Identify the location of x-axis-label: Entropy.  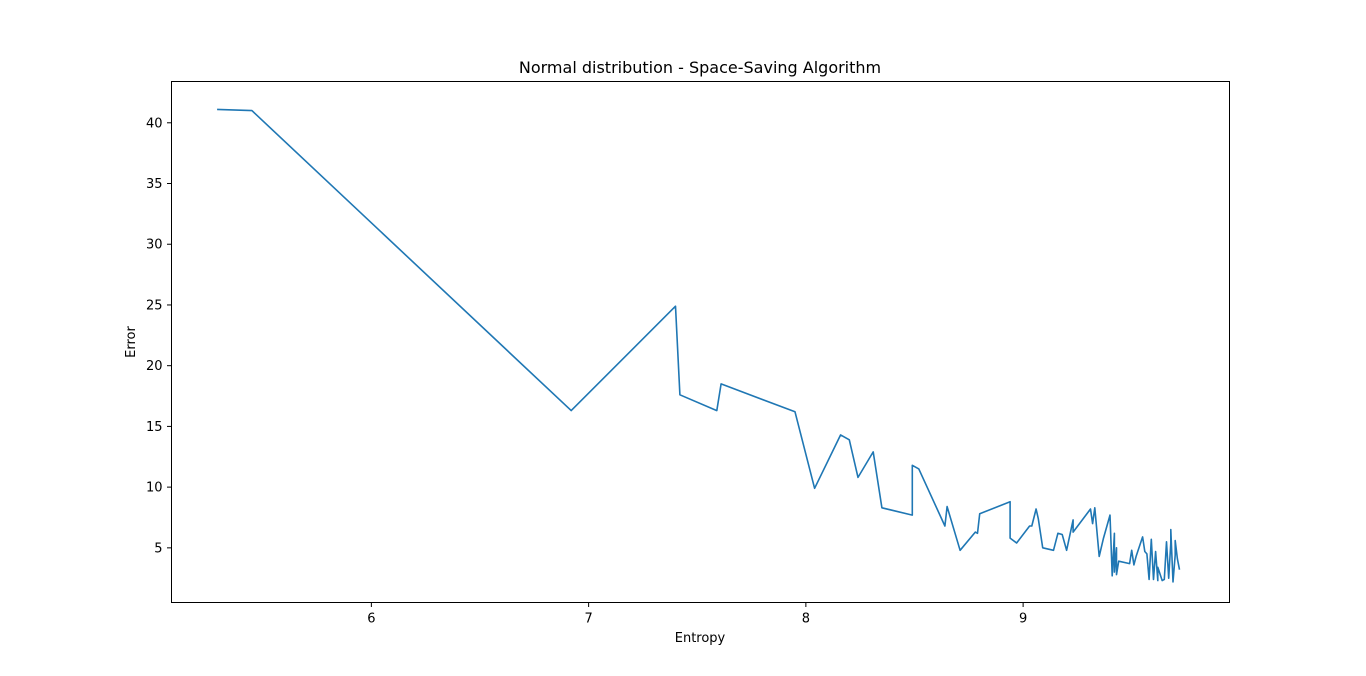
(700, 638).